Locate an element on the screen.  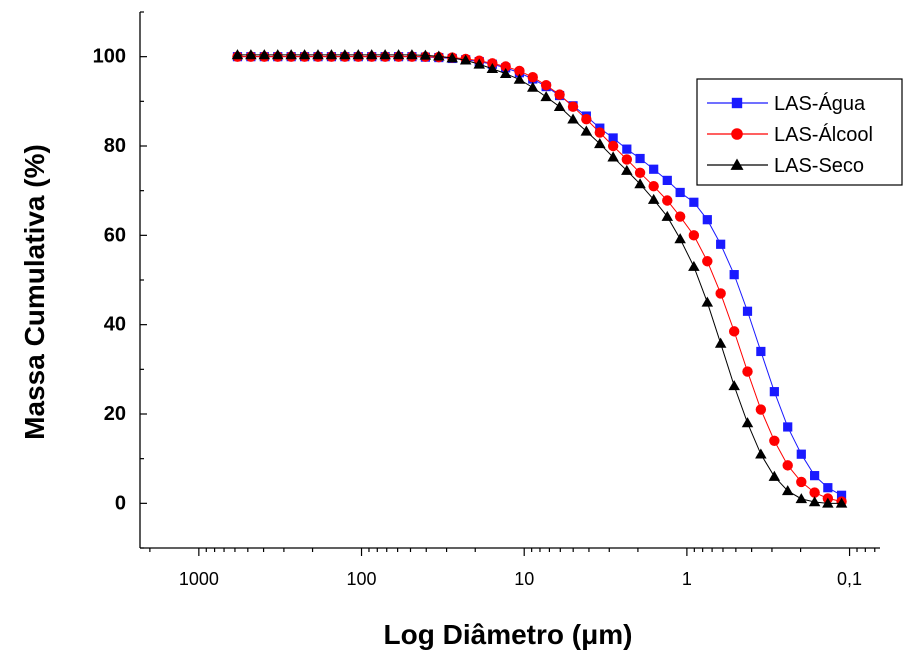
y-tick-label: 100 is located at coordinates (109, 57).